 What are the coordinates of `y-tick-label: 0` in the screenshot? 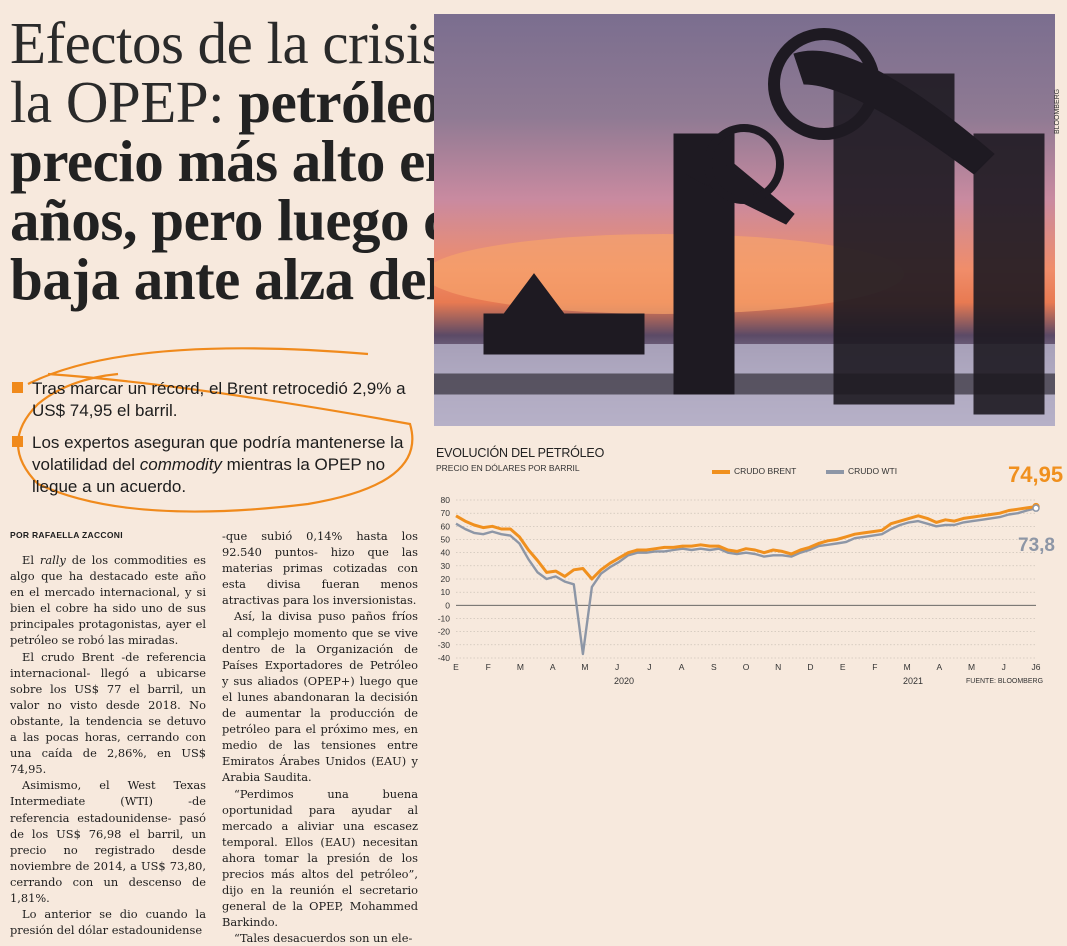 It's located at (447, 605).